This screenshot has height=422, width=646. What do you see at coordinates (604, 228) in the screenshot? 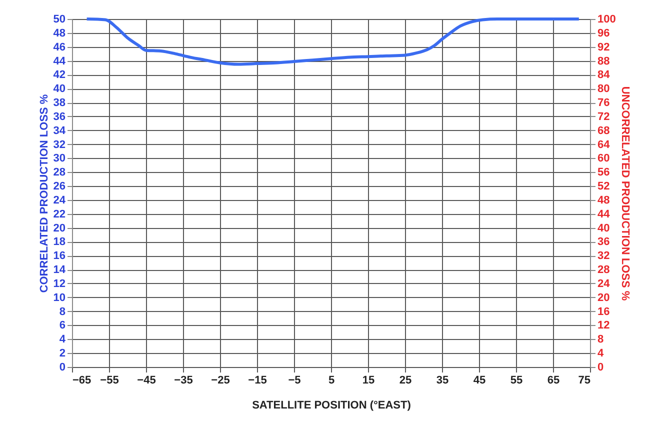
I see `y2-tick-label: 40` at bounding box center [604, 228].